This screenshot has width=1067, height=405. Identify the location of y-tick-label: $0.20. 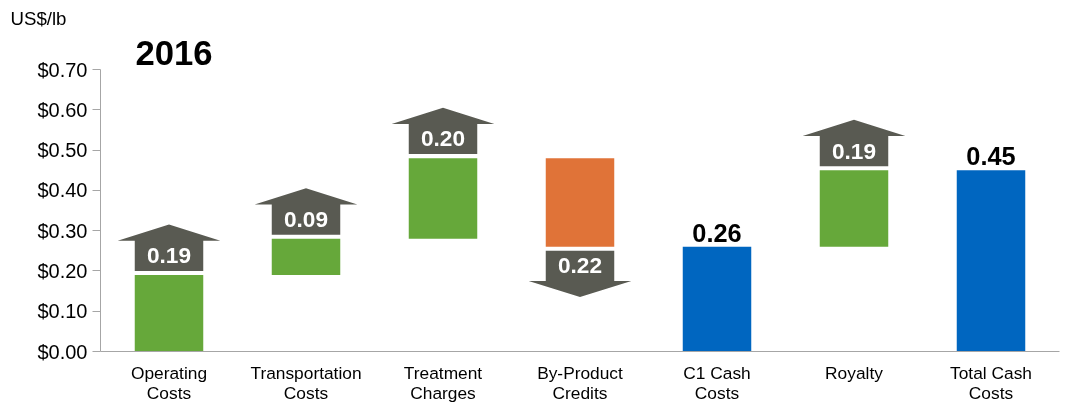
(62, 270).